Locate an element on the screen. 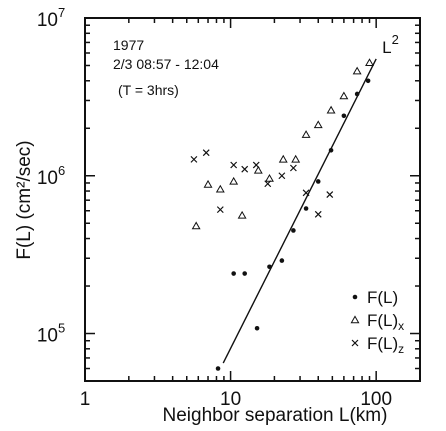 Image resolution: width=446 pixels, height=431 pixels. x-tick-label: 100 is located at coordinates (376, 399).